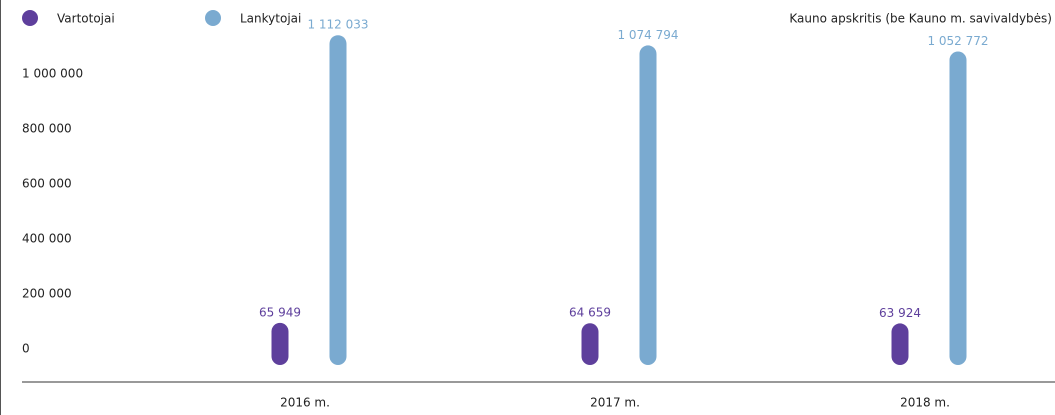  I want to click on value-label: 1 112 033, so click(337, 25).